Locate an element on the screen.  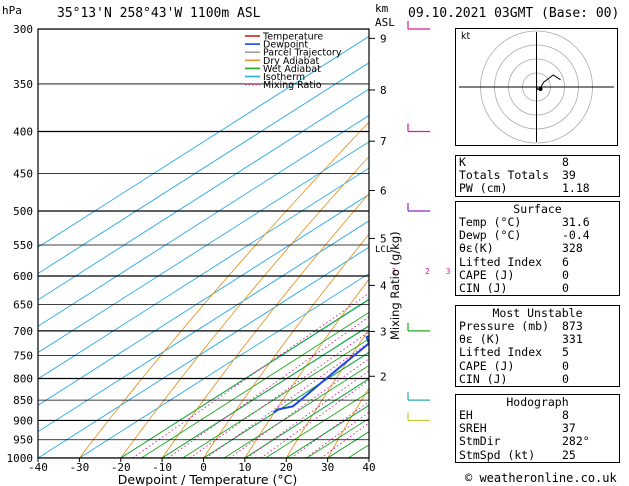
temperature-tick-label: -10 is located at coordinates (162, 467).